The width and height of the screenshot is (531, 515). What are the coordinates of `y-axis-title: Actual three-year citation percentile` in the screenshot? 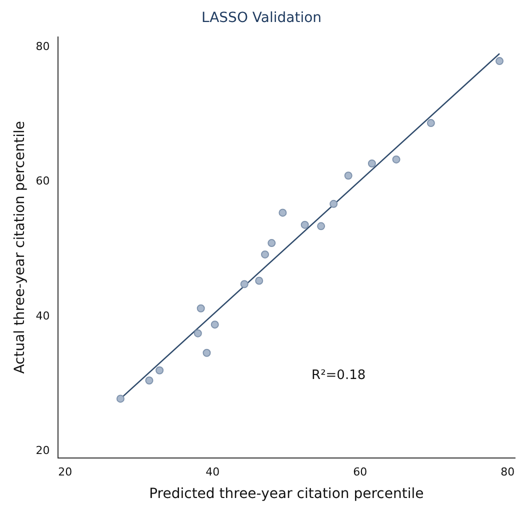 It's located at (20, 247).